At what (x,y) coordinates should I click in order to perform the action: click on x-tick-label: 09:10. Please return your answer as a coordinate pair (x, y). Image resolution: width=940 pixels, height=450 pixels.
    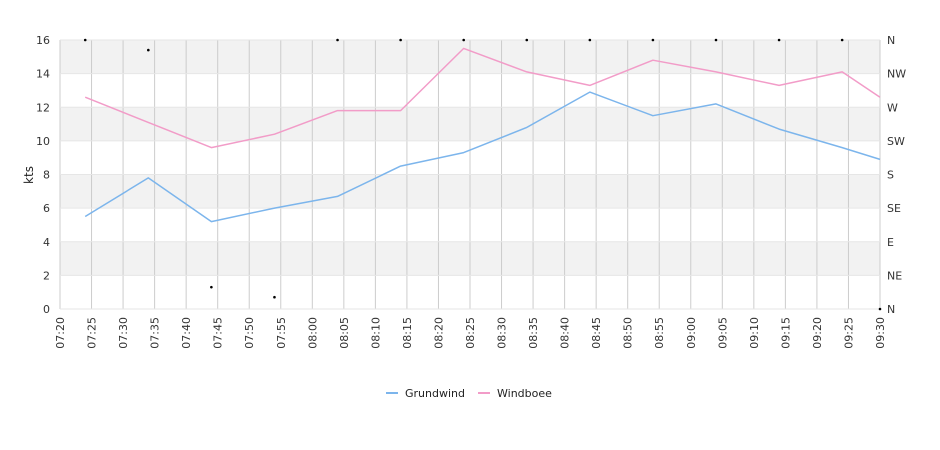
    Looking at the image, I should click on (754, 333).